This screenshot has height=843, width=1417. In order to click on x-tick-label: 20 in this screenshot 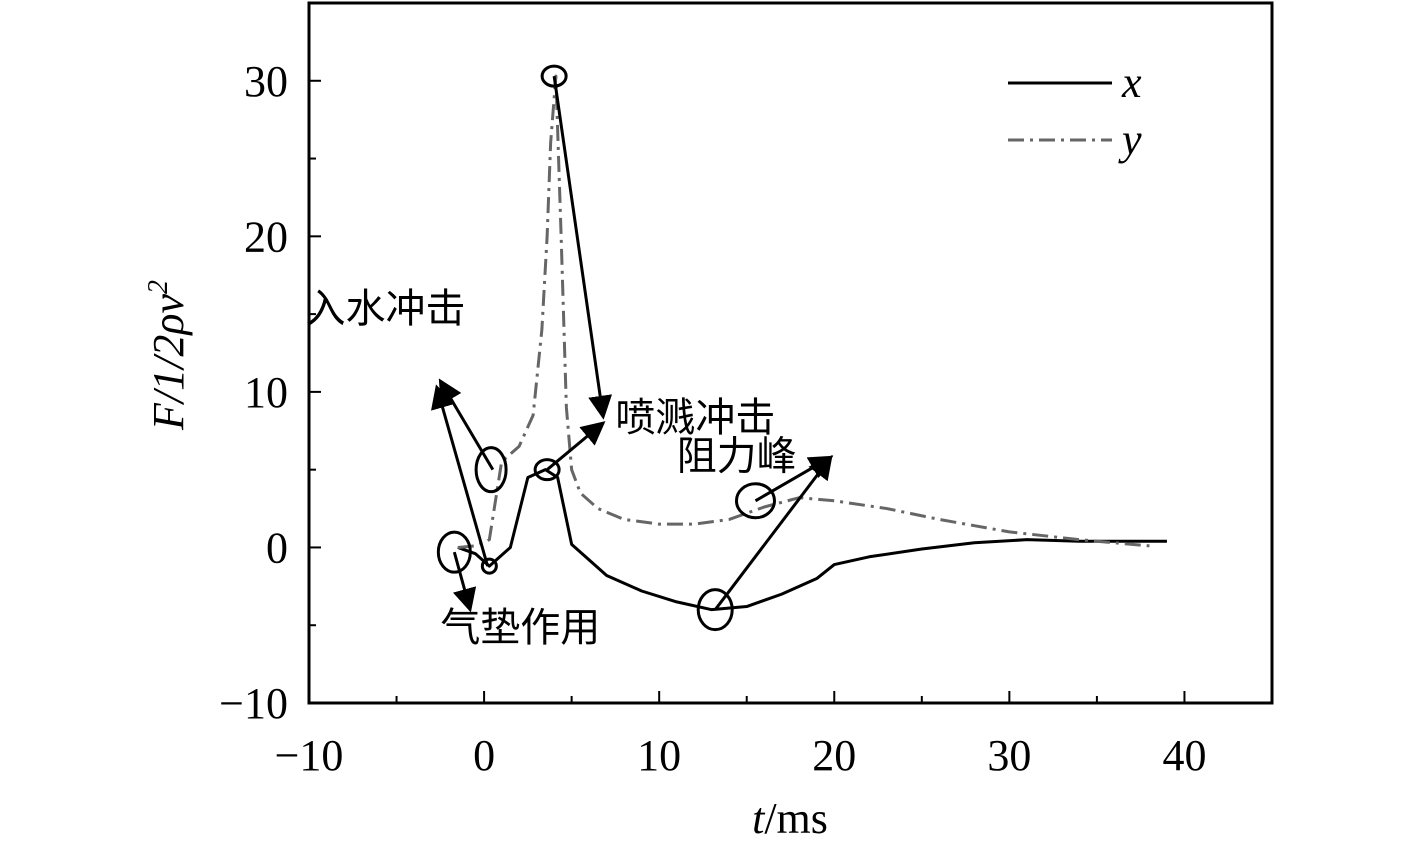, I will do `click(834, 755)`.